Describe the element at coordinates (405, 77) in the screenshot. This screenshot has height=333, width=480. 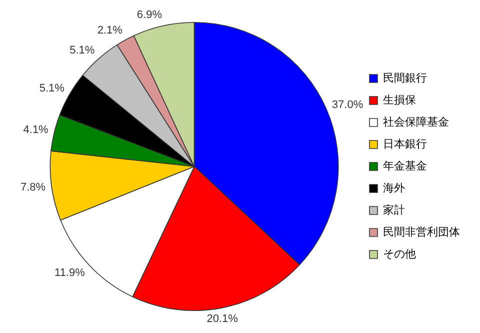
I see `legend-label: 民間銀行` at that location.